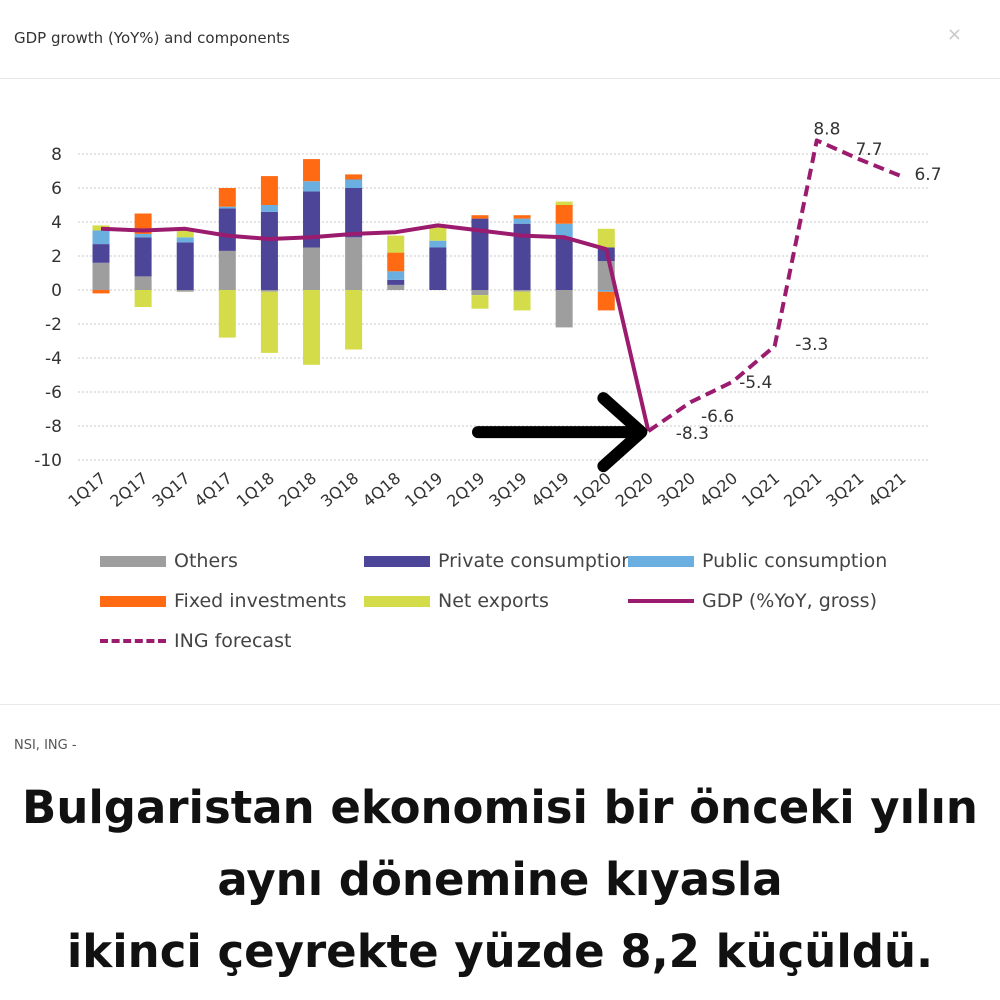 The image size is (1000, 1000). I want to click on legend-item-net-exports: Net exports, so click(456, 601).